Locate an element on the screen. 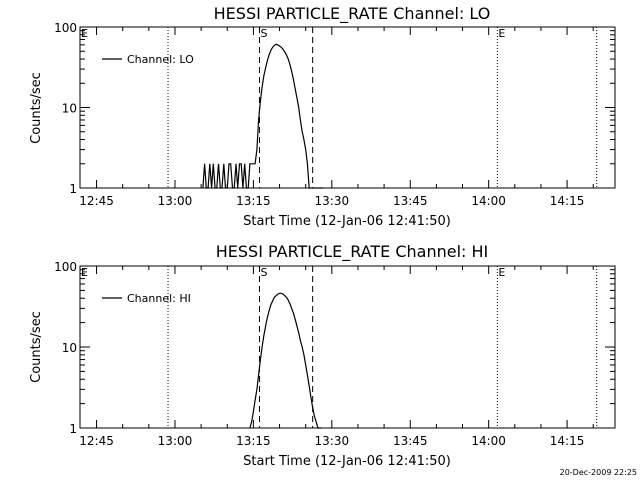 The height and width of the screenshot is (480, 640). legend-label-lo: Channel: LO is located at coordinates (160, 59).